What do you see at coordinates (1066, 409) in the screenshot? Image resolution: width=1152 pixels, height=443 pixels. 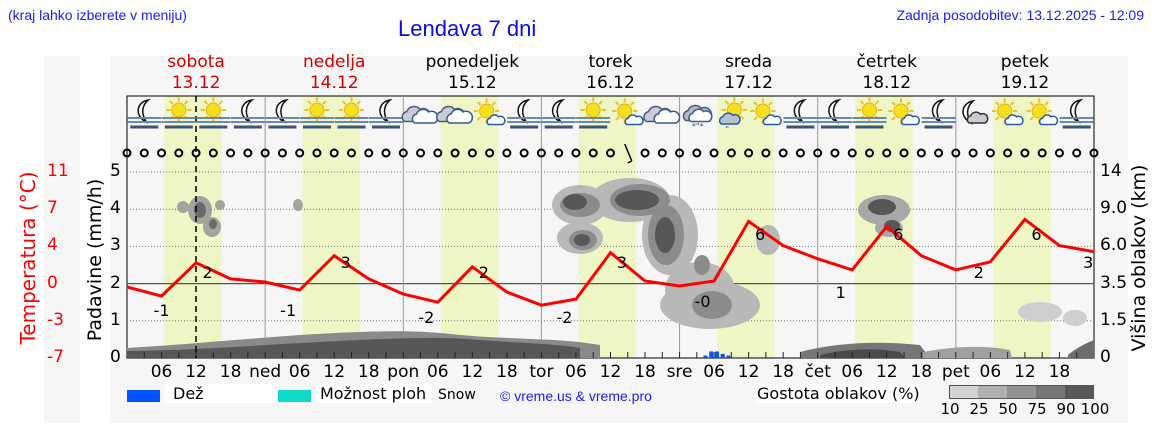 I see `density-tick: 90` at bounding box center [1066, 409].